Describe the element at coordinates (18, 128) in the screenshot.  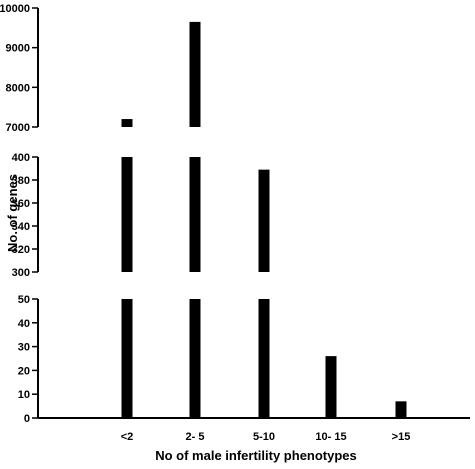
I see `y-tick-label: 7000` at that location.